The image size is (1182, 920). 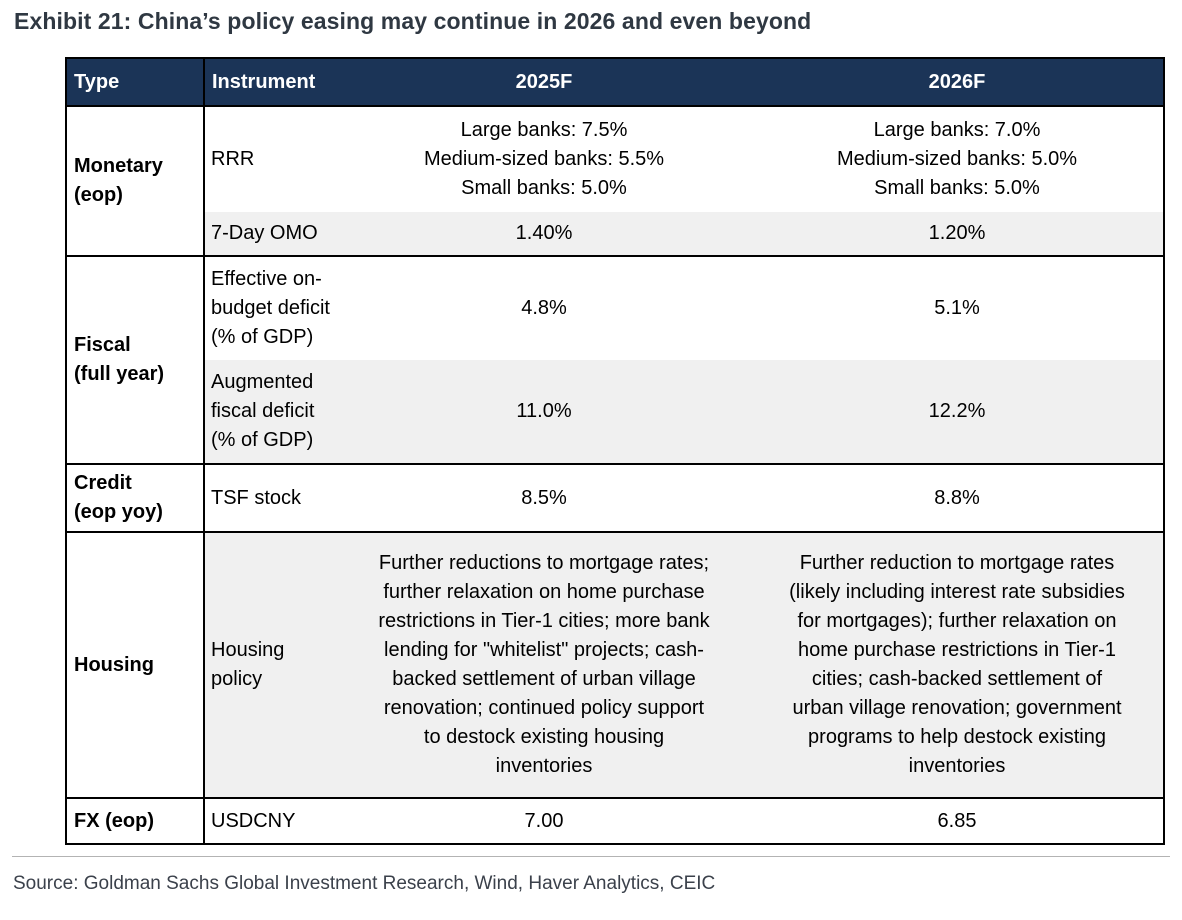 What do you see at coordinates (270, 82) in the screenshot?
I see `column-header-instrument: Instrument` at bounding box center [270, 82].